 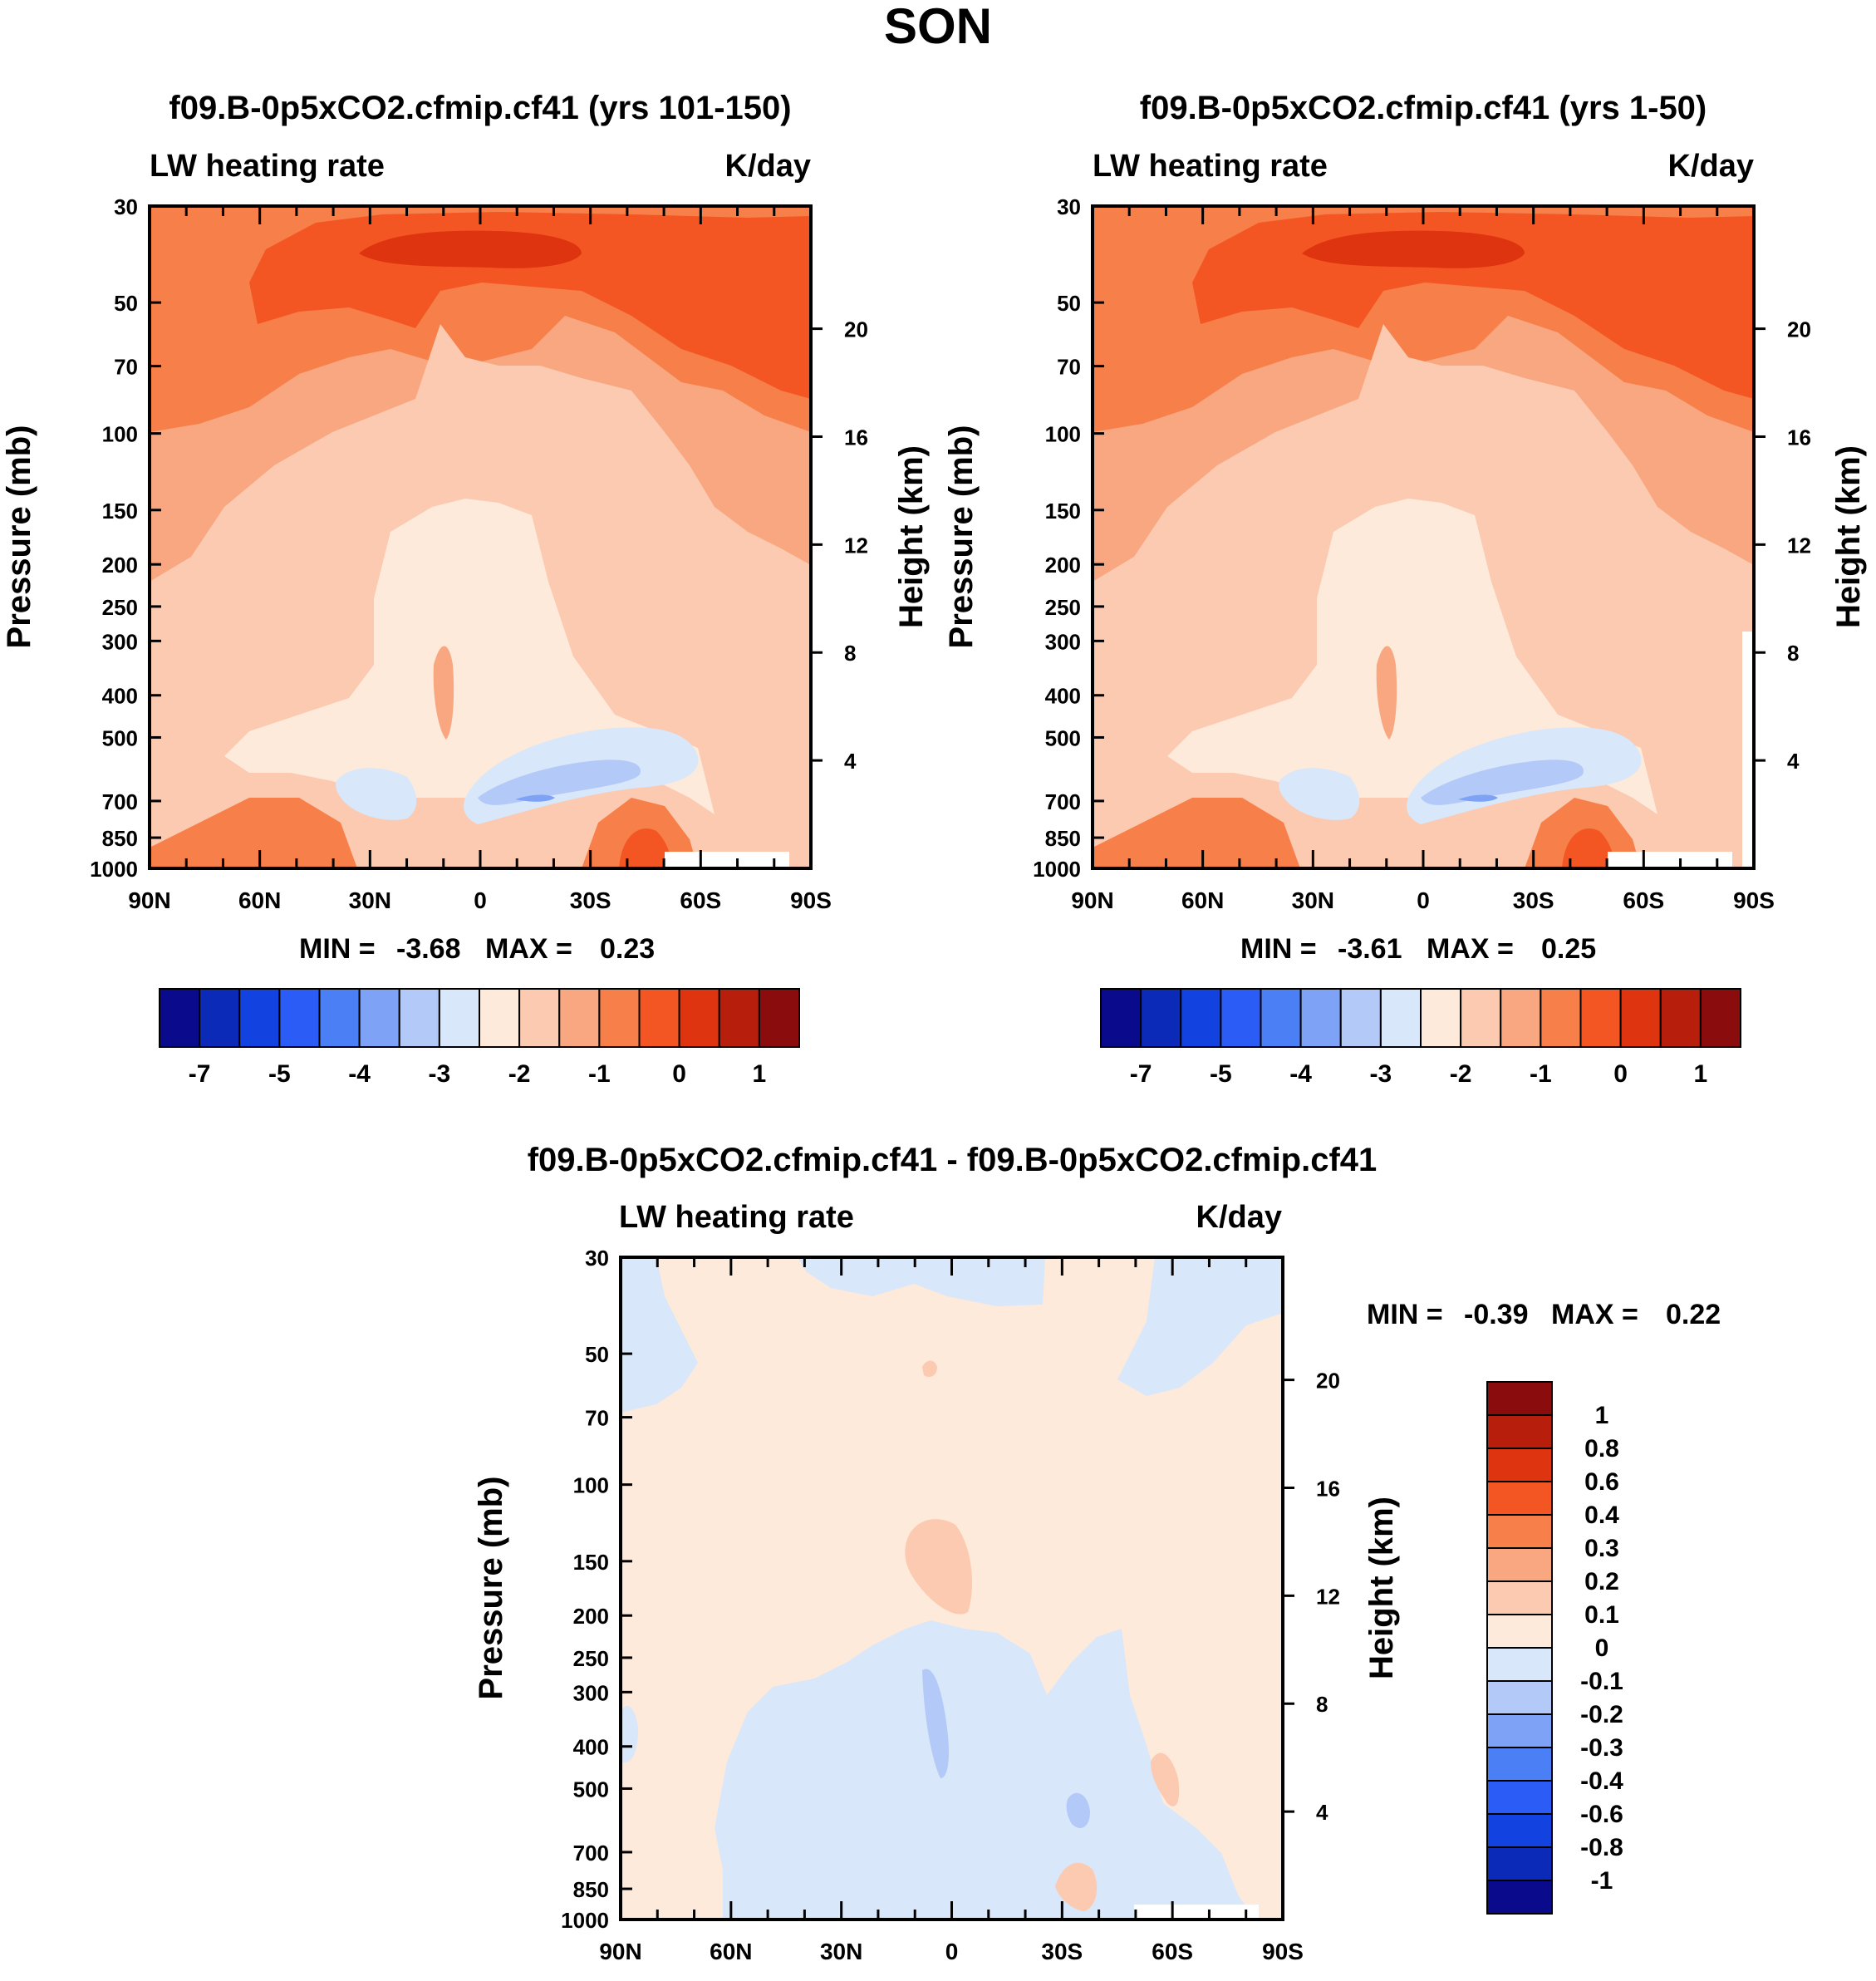 What do you see at coordinates (480, 900) in the screenshot?
I see `x-tick-label: 0` at bounding box center [480, 900].